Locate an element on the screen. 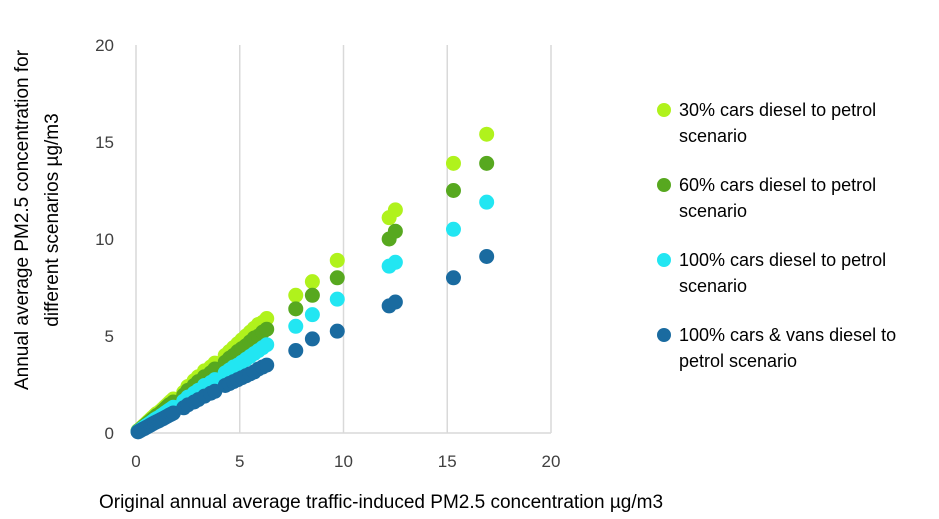 Image resolution: width=939 pixels, height=519 pixels. y-axis-title-line2: different scenarios µg/m3 is located at coordinates (52, 219).